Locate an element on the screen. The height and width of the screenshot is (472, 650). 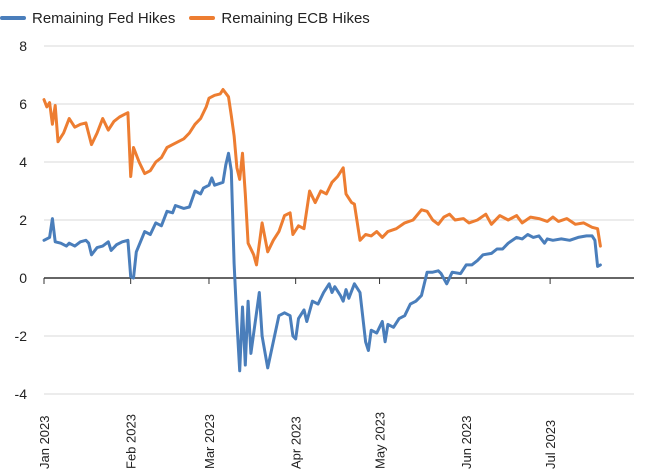
y-tick-label: -4 is located at coordinates (21, 394).